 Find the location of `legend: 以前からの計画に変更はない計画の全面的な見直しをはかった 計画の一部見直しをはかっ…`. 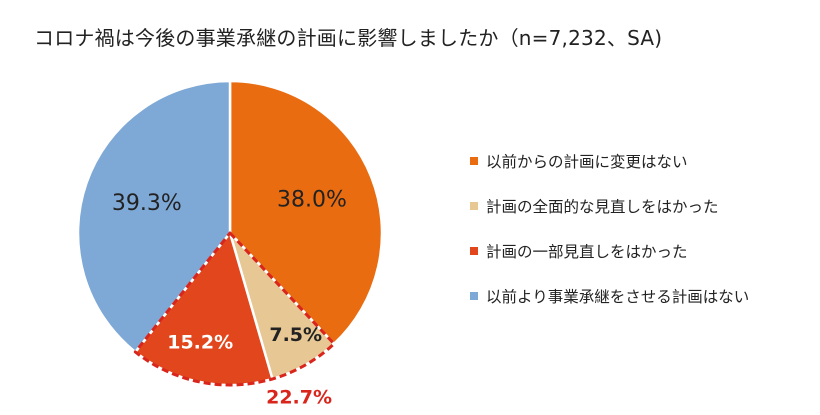

legend: 以前からの計画に変更はない計画の全面的な見直しをはかった 計画の一部見直しをはかっ… is located at coordinates (609, 240).